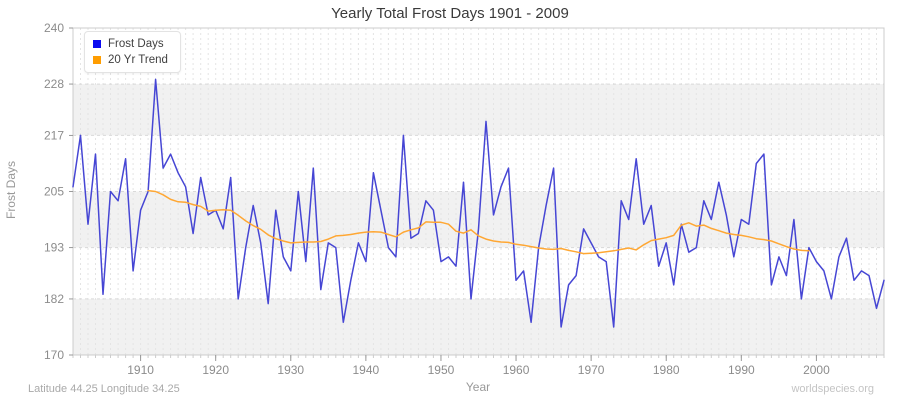 This screenshot has width=900, height=400. I want to click on y-tick-label: 182, so click(54, 299).